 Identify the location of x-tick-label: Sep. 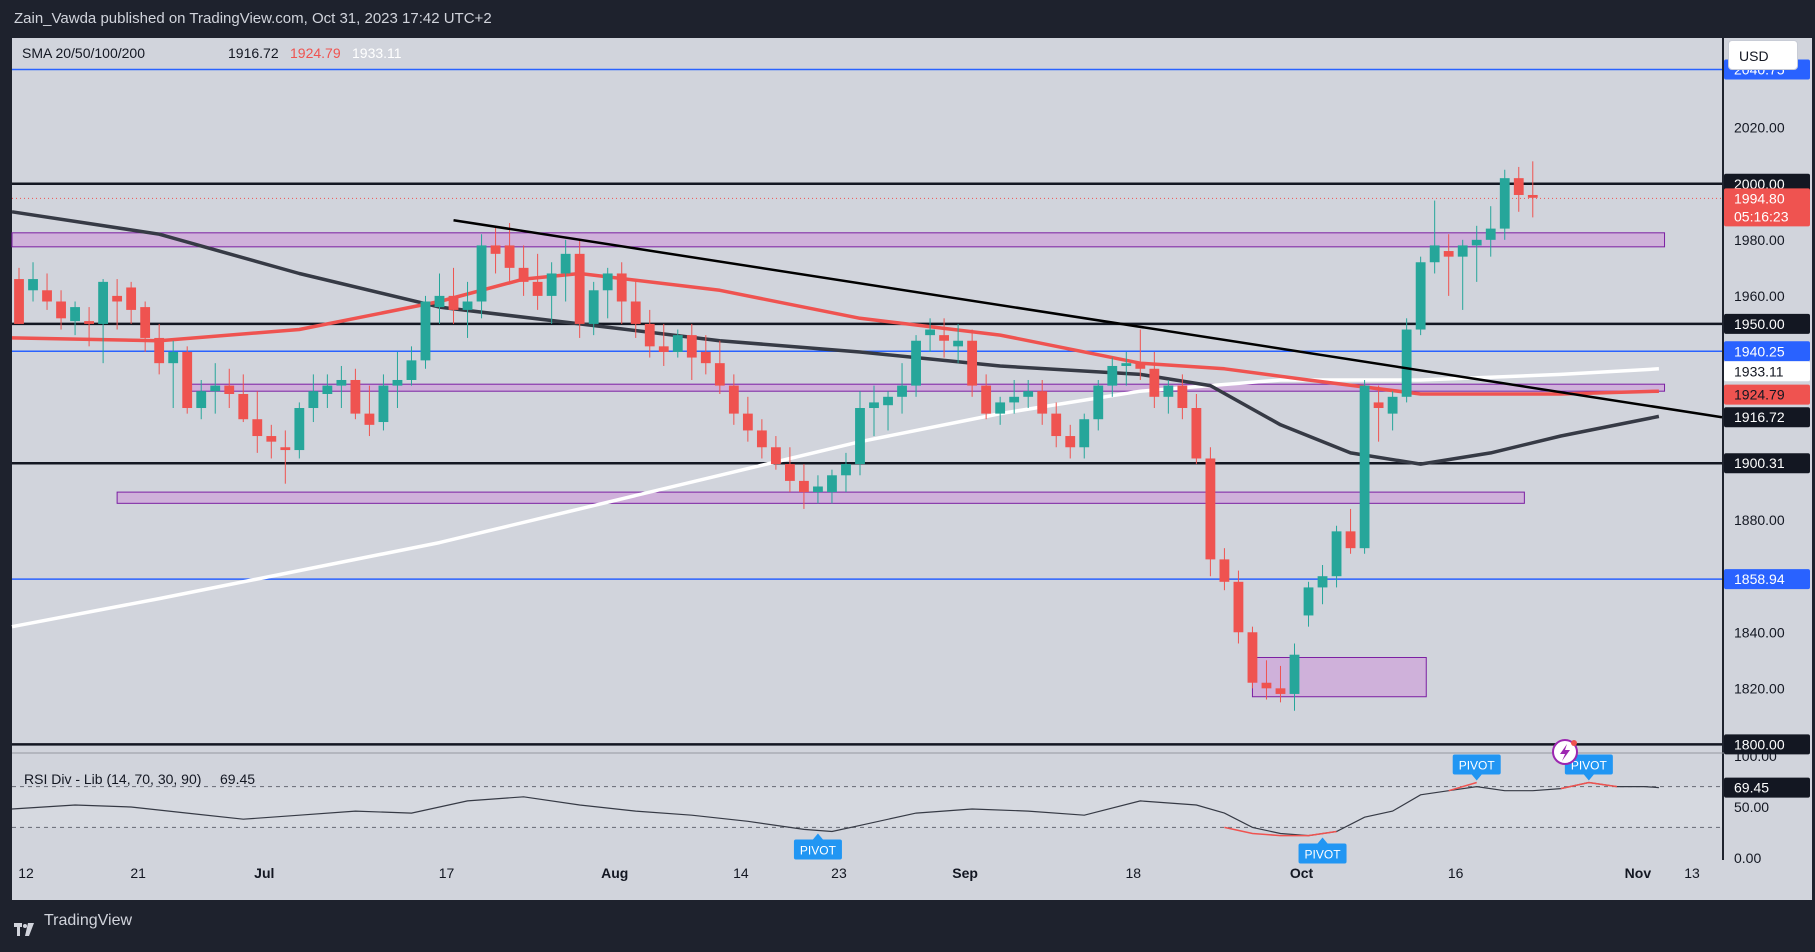
(965, 873).